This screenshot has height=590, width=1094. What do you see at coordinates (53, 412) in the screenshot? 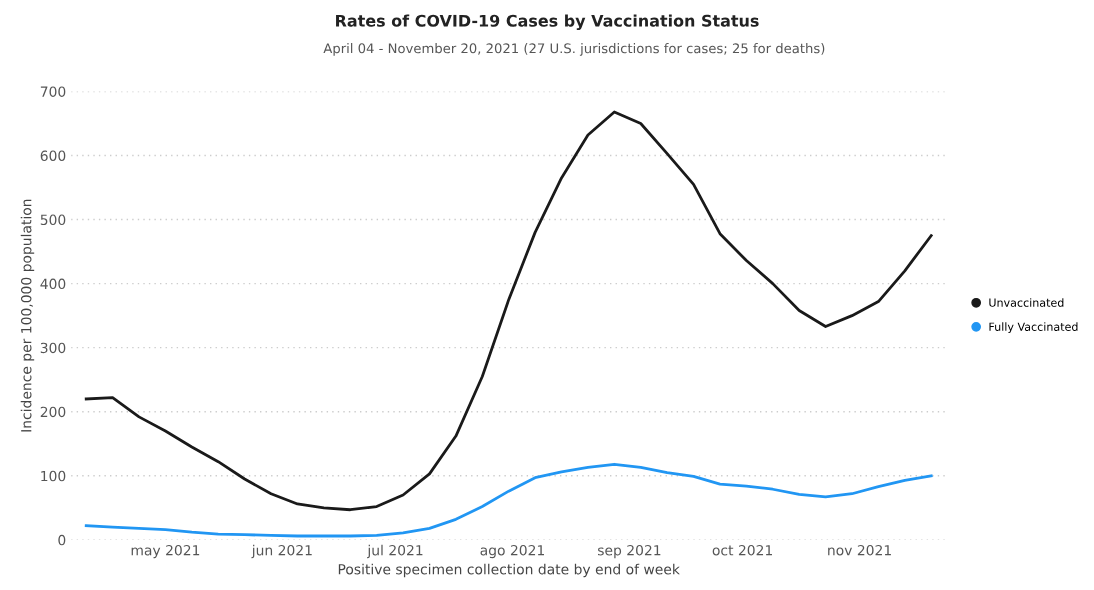
I see `y-tick-label: 200` at bounding box center [53, 412].